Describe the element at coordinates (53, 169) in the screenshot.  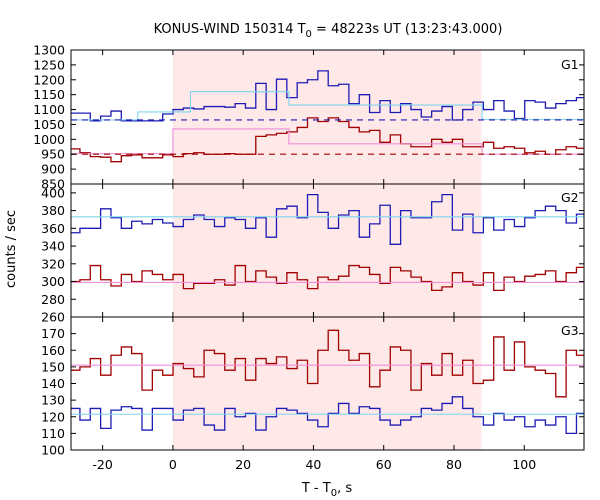
I see `y-tick-label-g1-1: 900` at that location.